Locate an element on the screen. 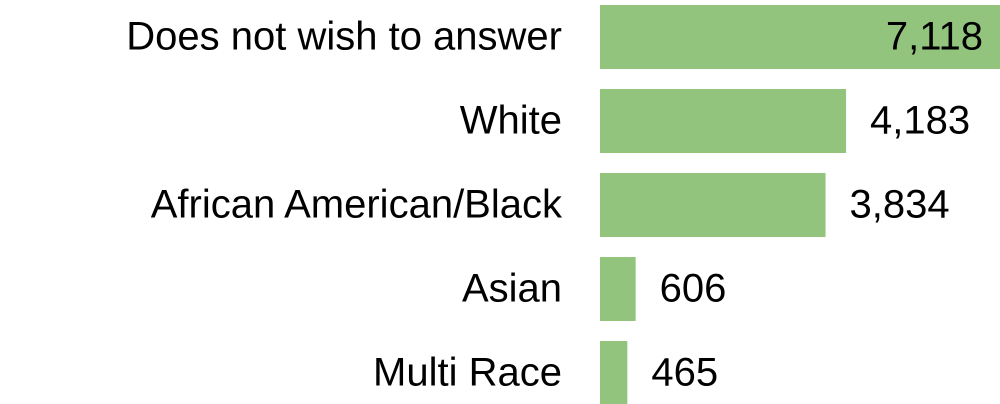 This screenshot has height=404, width=1000. value-label: 465 is located at coordinates (684, 373).